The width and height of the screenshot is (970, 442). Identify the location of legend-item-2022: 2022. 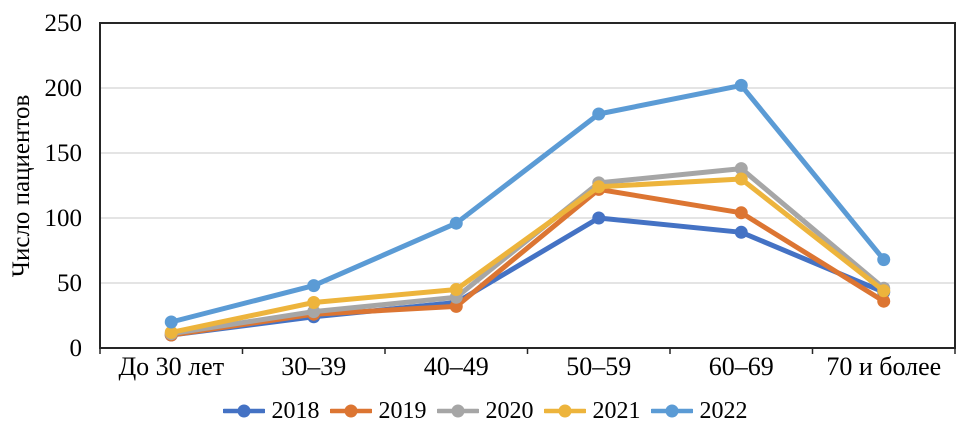
(699, 411).